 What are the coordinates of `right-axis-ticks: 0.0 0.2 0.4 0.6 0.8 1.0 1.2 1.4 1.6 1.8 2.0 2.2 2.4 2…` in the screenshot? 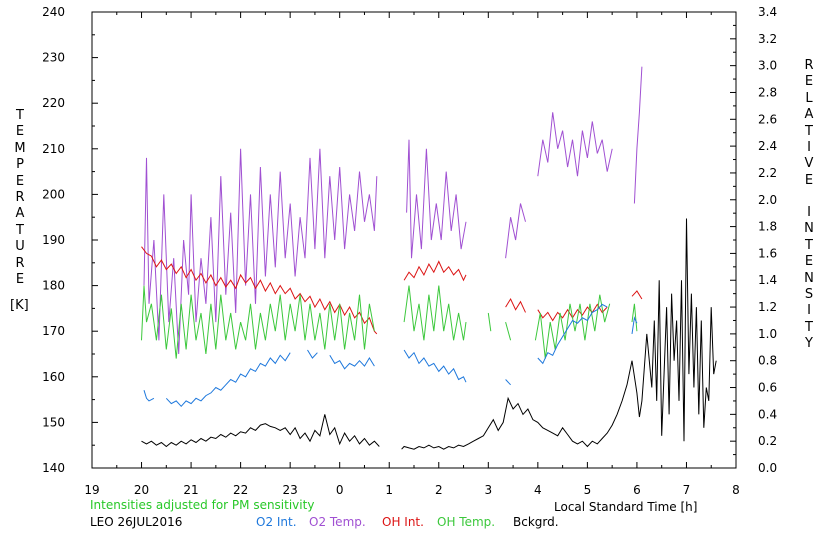 It's located at (753, 240).